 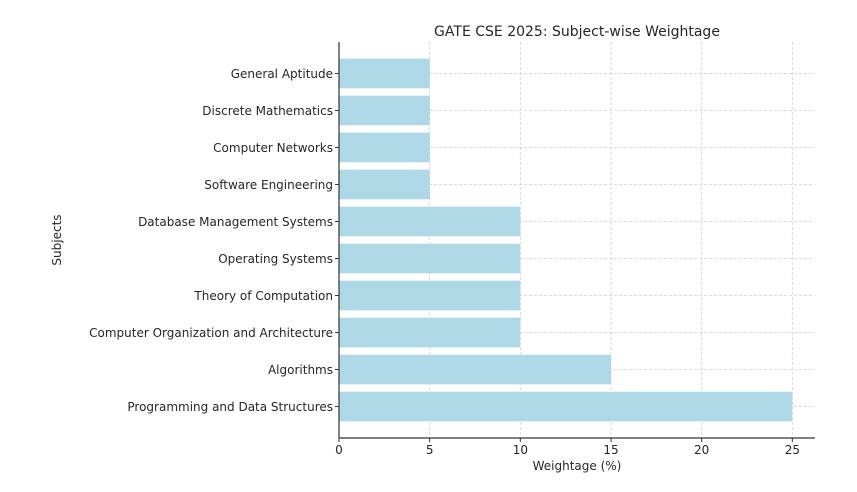 What do you see at coordinates (339, 450) in the screenshot?
I see `x-tick-label: 0` at bounding box center [339, 450].